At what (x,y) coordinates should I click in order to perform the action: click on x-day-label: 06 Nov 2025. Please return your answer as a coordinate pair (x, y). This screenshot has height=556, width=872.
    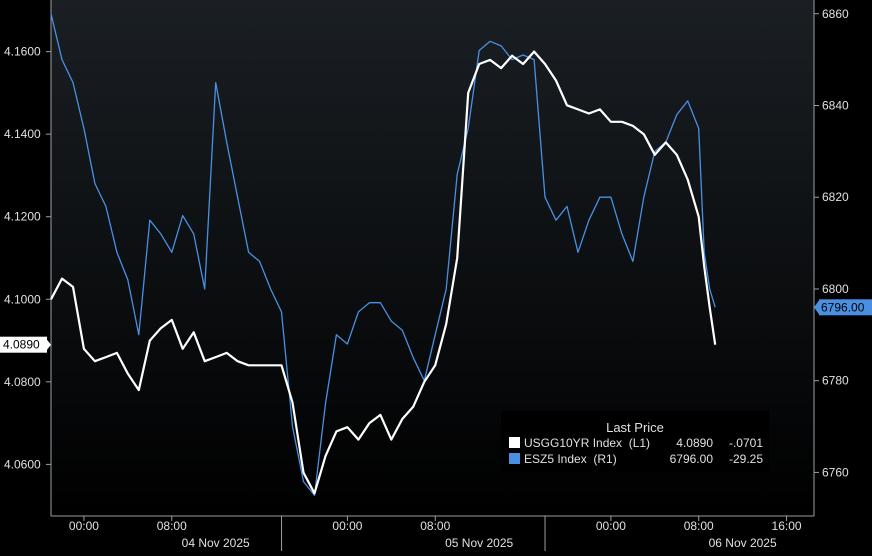
    Looking at the image, I should click on (743, 543).